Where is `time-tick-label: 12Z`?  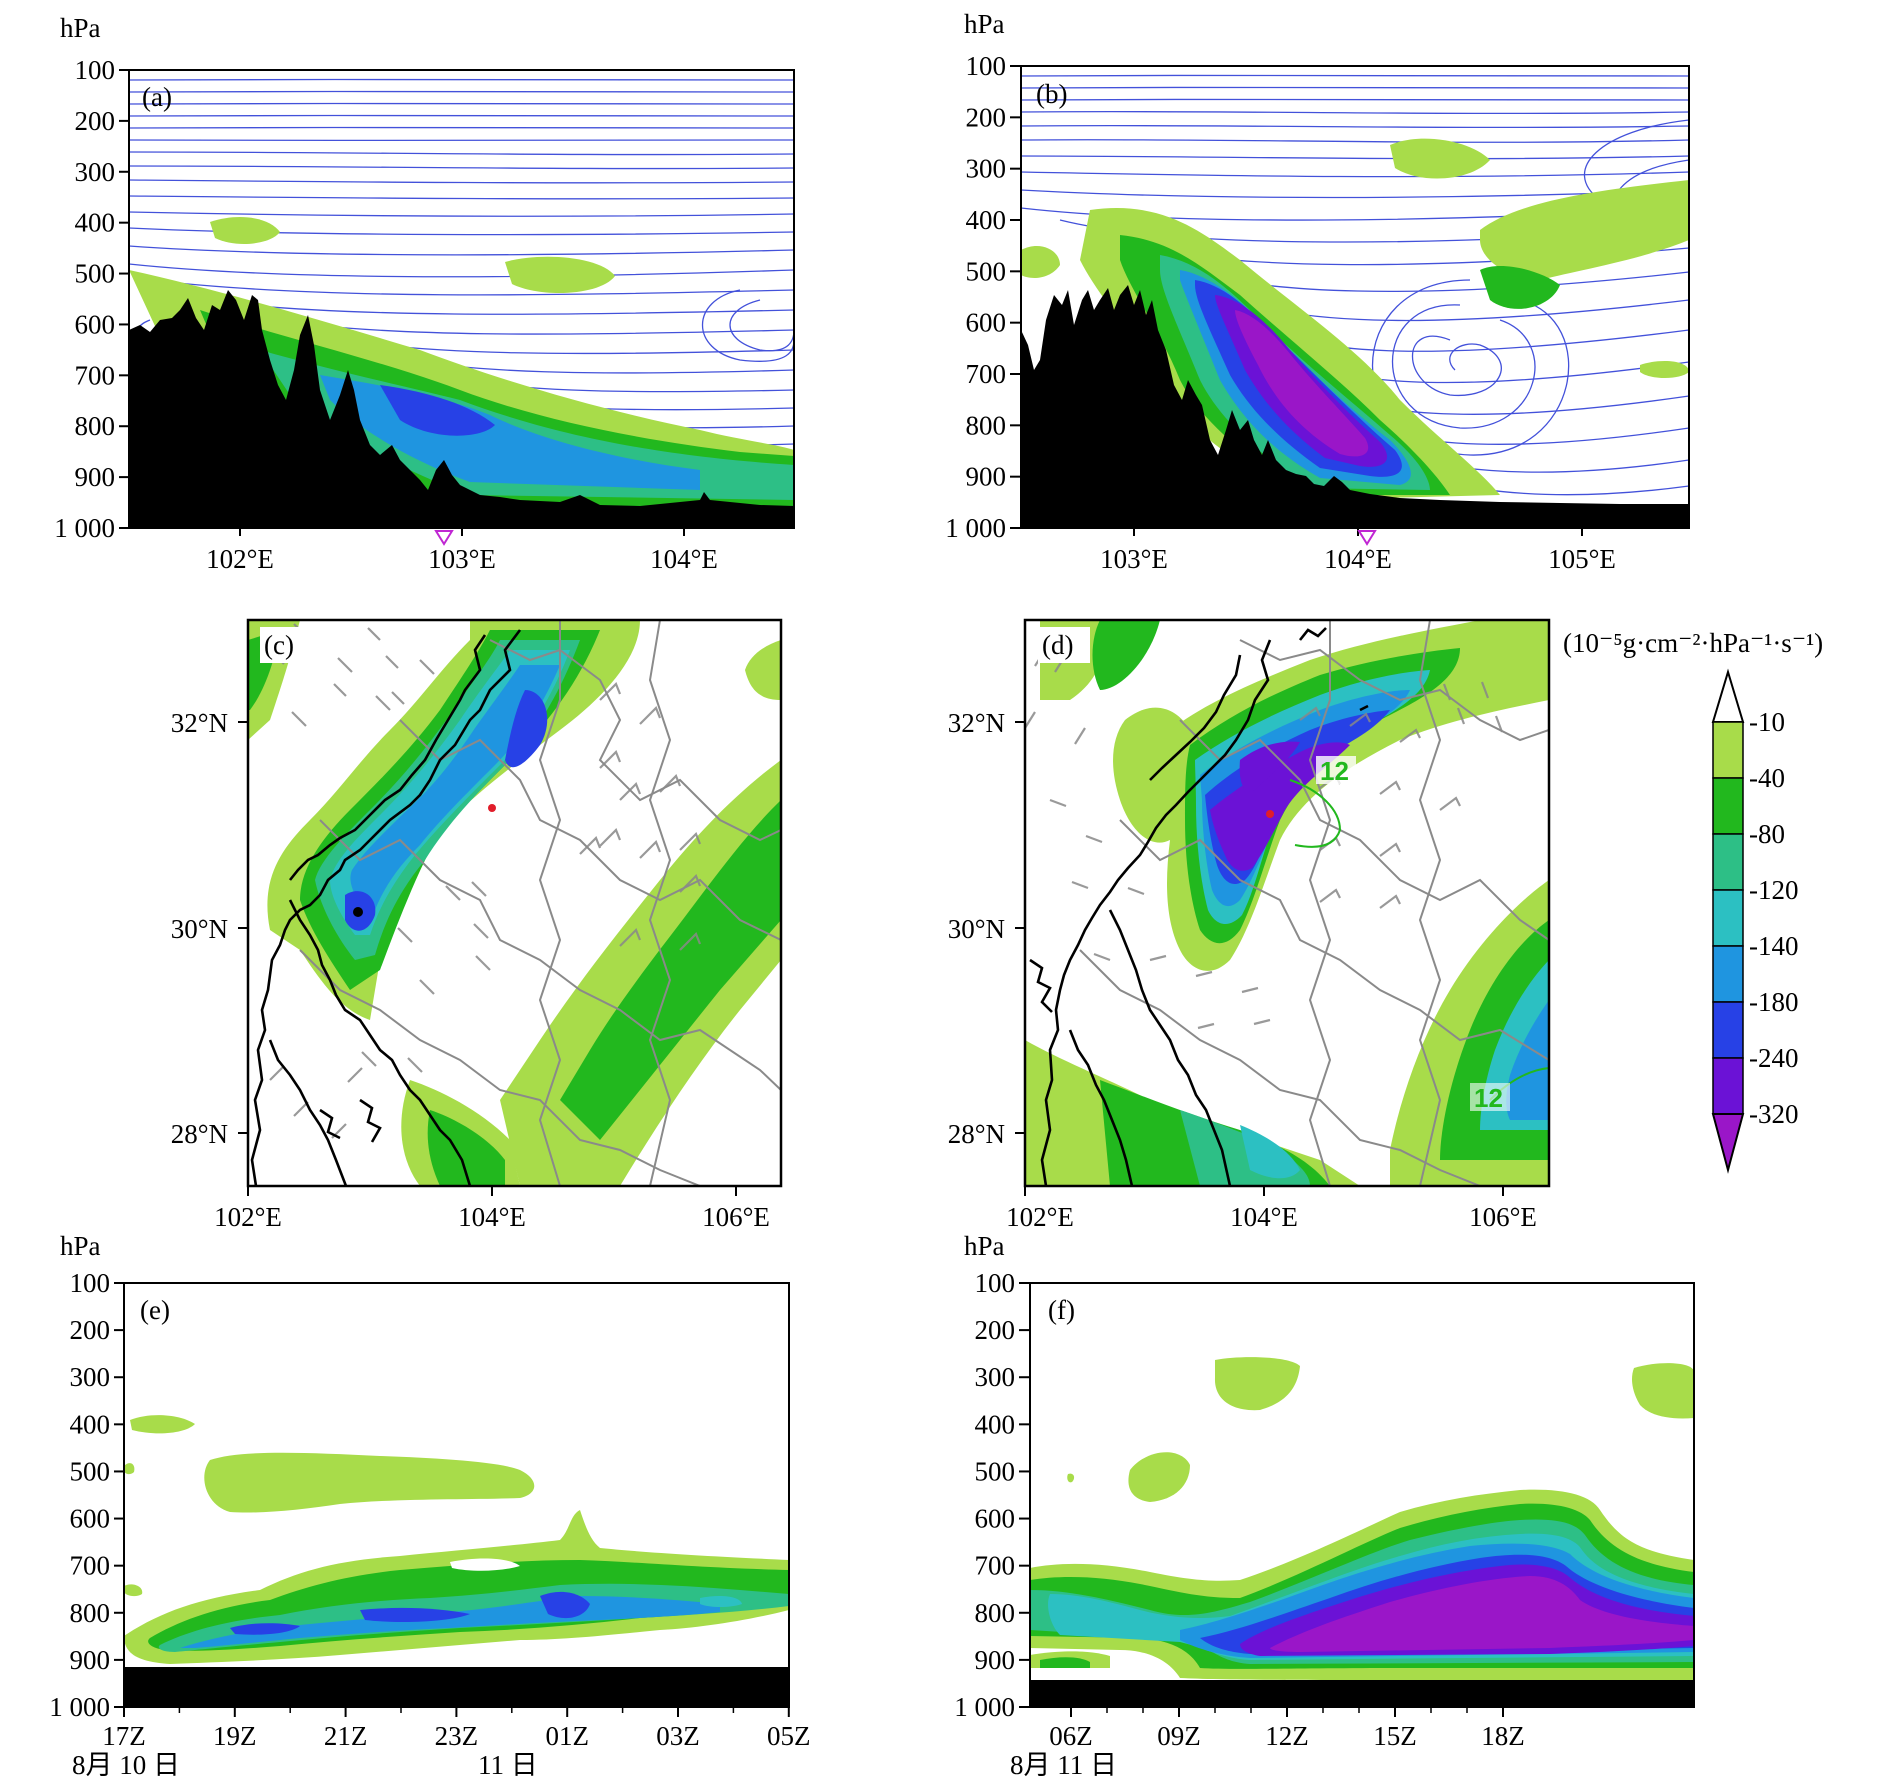 time-tick-label: 12Z is located at coordinates (1287, 1736).